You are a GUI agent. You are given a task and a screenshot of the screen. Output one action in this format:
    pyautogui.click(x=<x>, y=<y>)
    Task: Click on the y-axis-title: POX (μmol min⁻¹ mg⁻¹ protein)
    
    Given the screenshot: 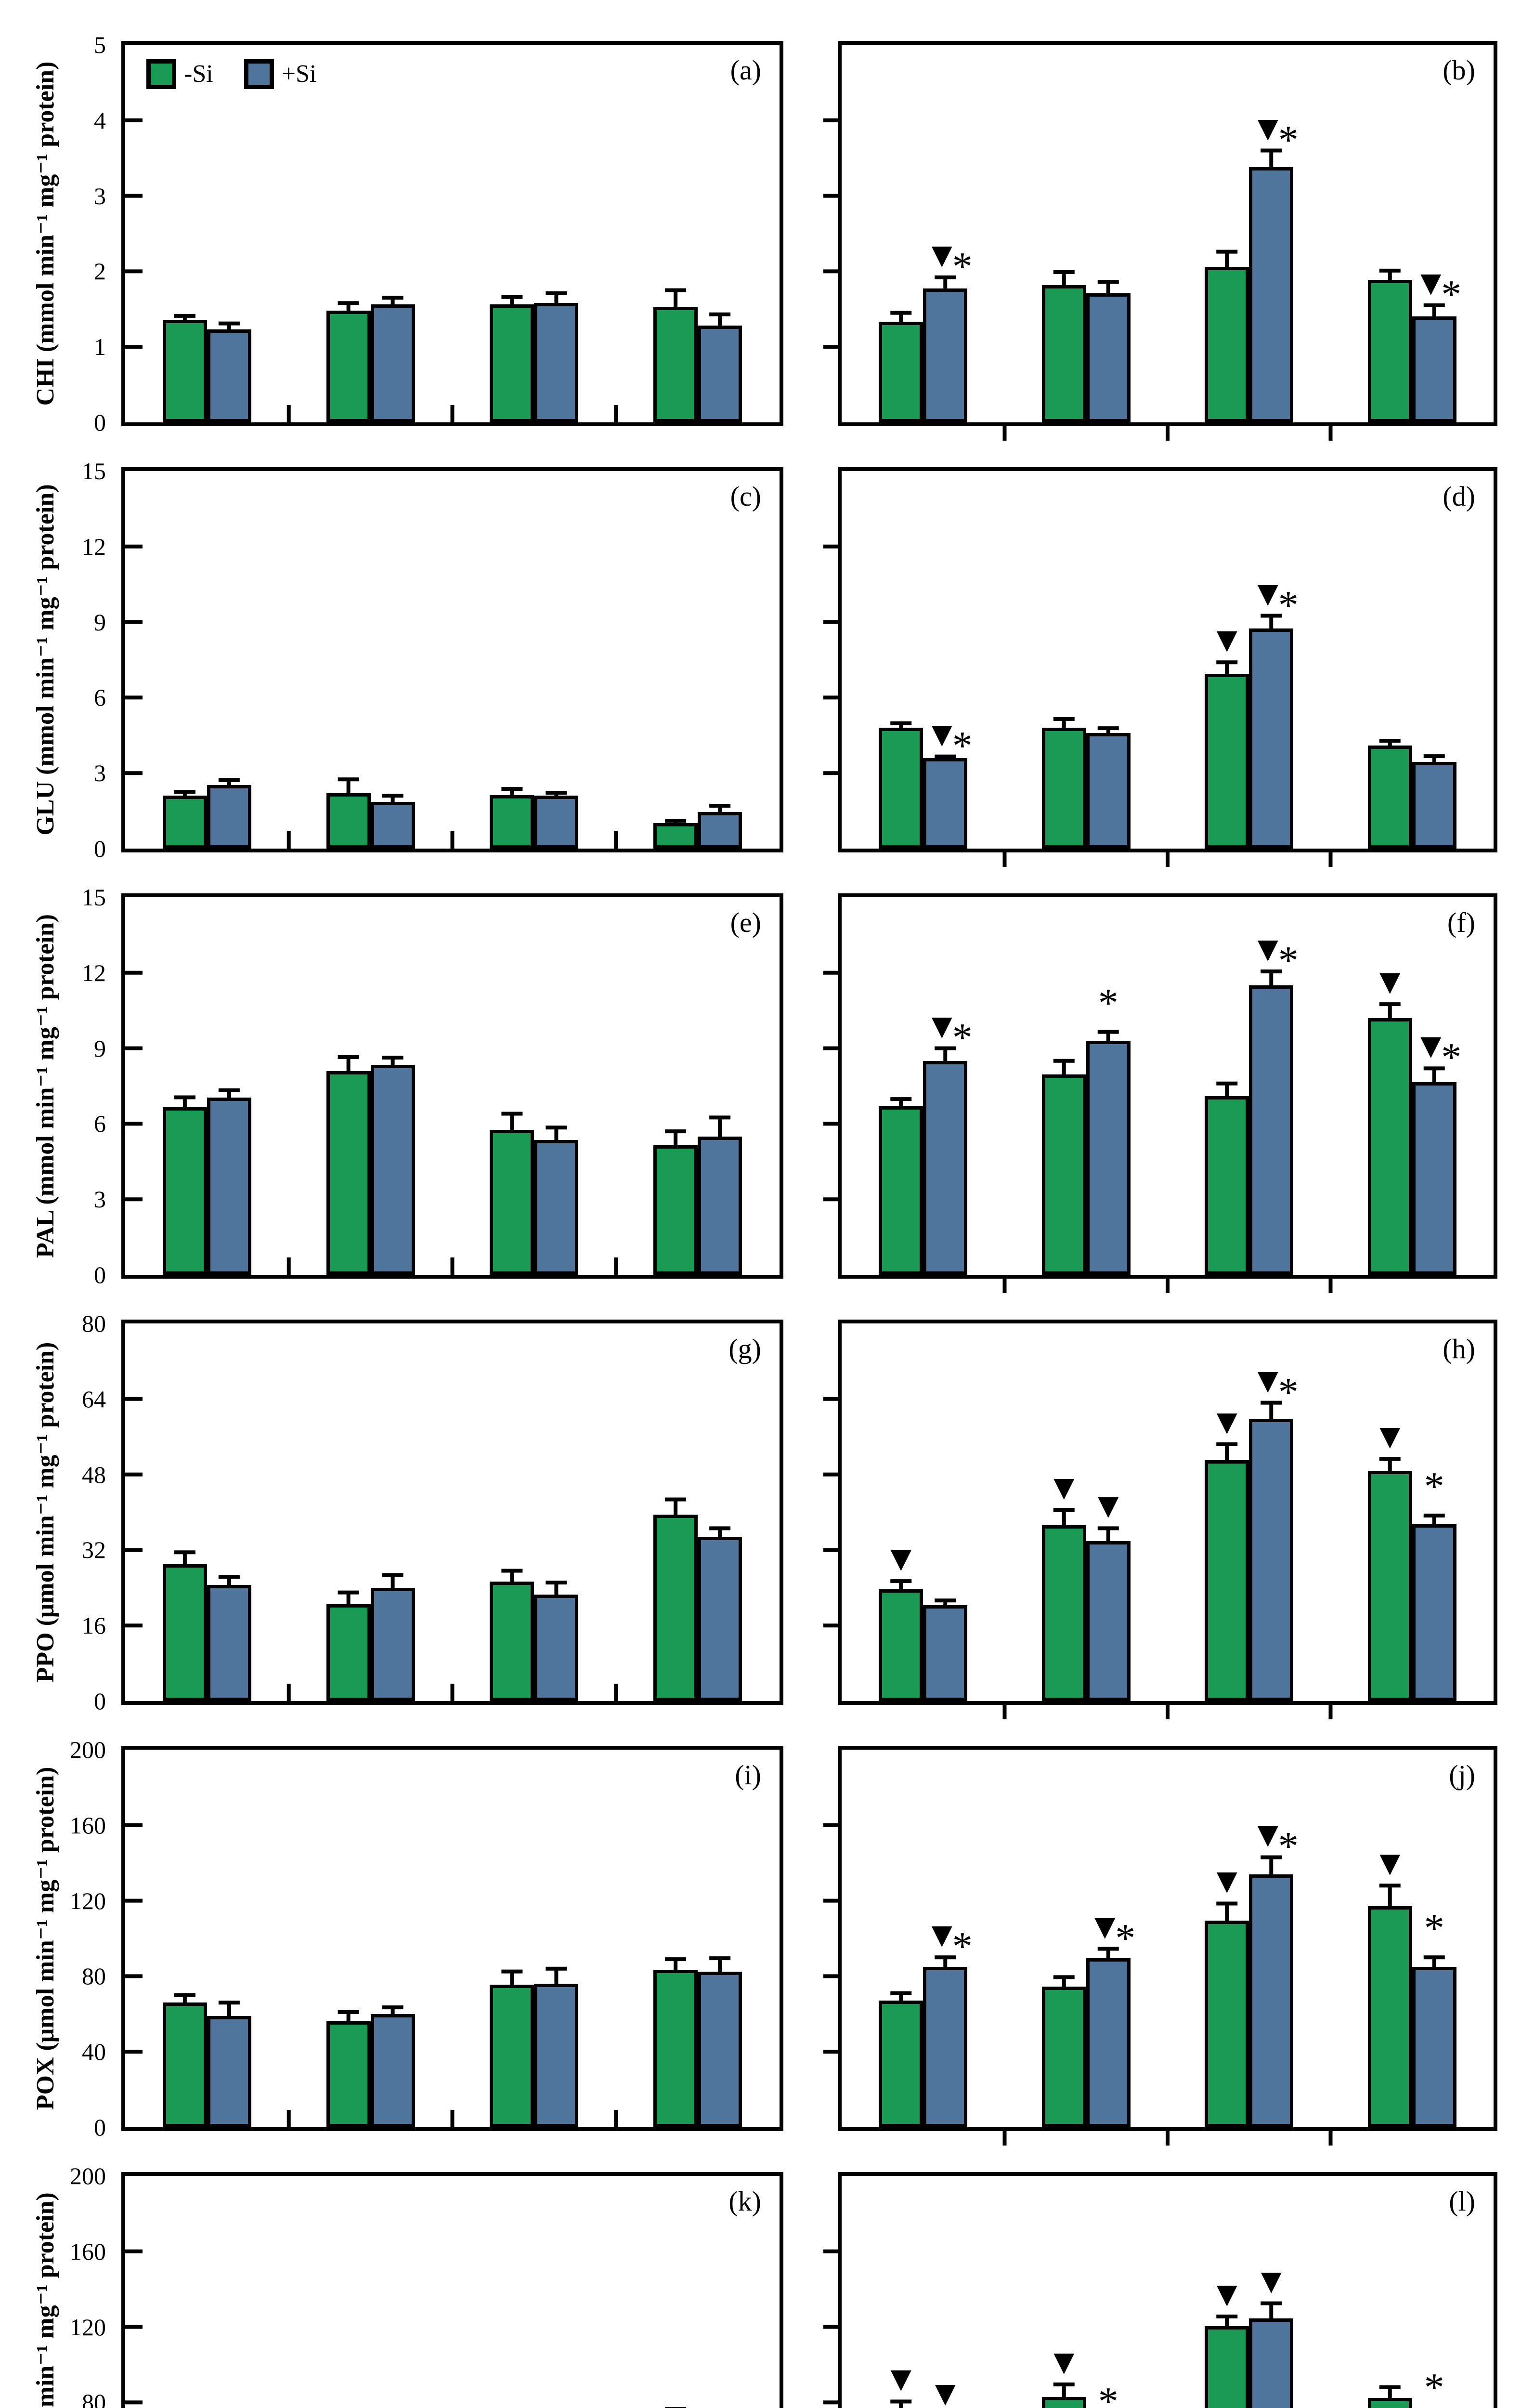 What is the action you would take?
    pyautogui.click(x=46, y=1938)
    